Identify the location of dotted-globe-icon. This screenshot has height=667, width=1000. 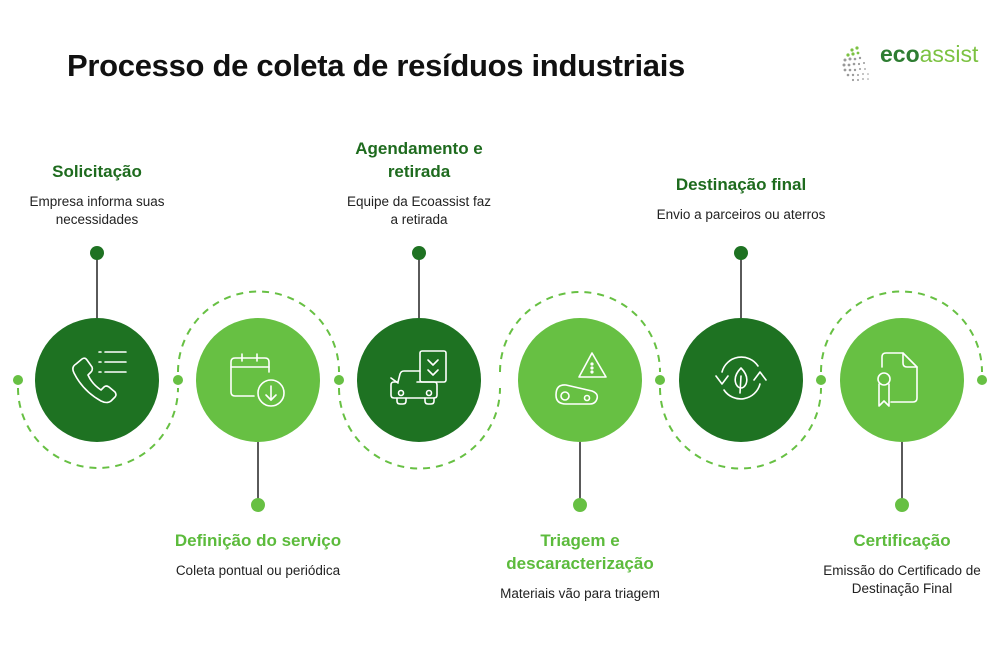
(855, 64).